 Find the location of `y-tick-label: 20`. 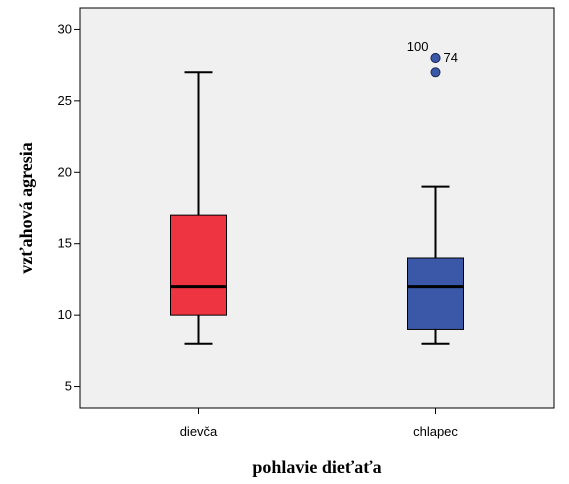

y-tick-label: 20 is located at coordinates (65, 171).